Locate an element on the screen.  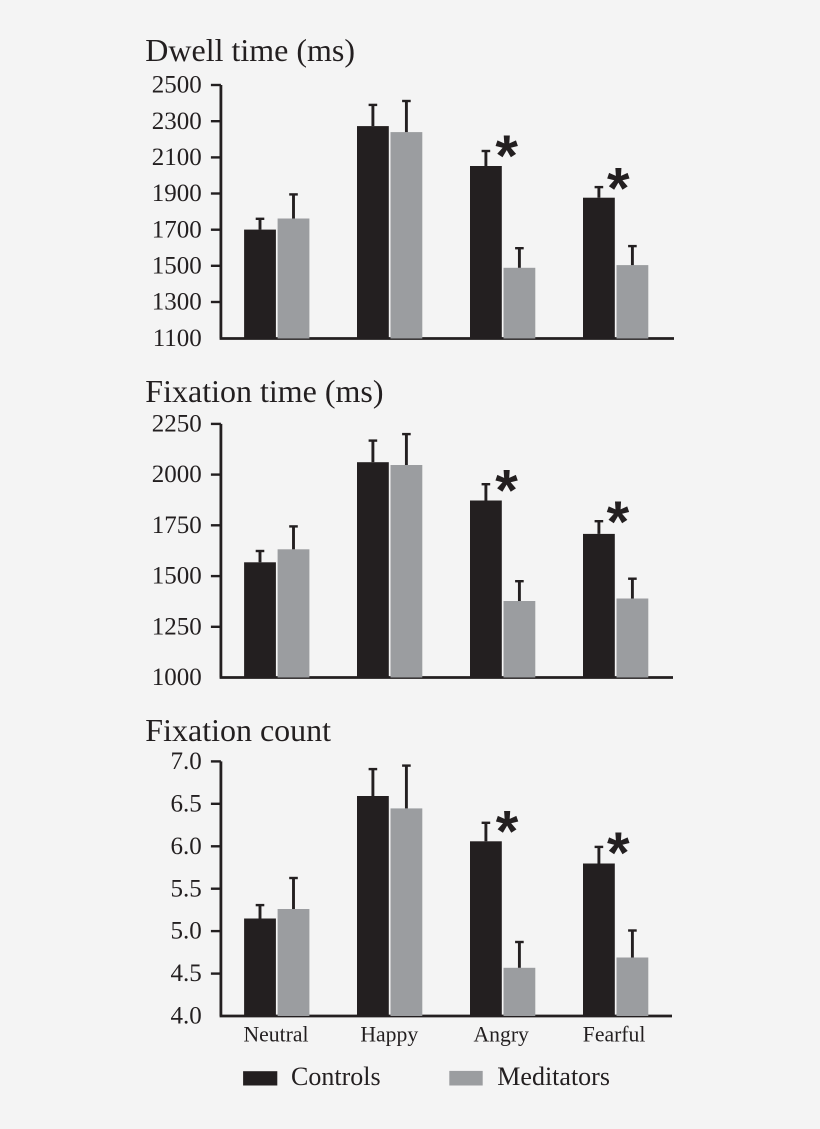
svg-text: 2000 is located at coordinates (177, 474).